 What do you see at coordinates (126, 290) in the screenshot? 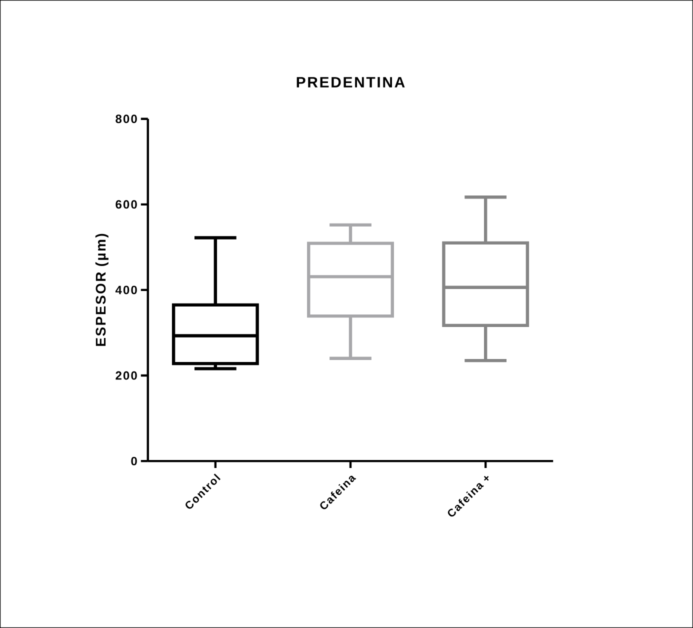
I see `y-tick-label: 400` at bounding box center [126, 290].